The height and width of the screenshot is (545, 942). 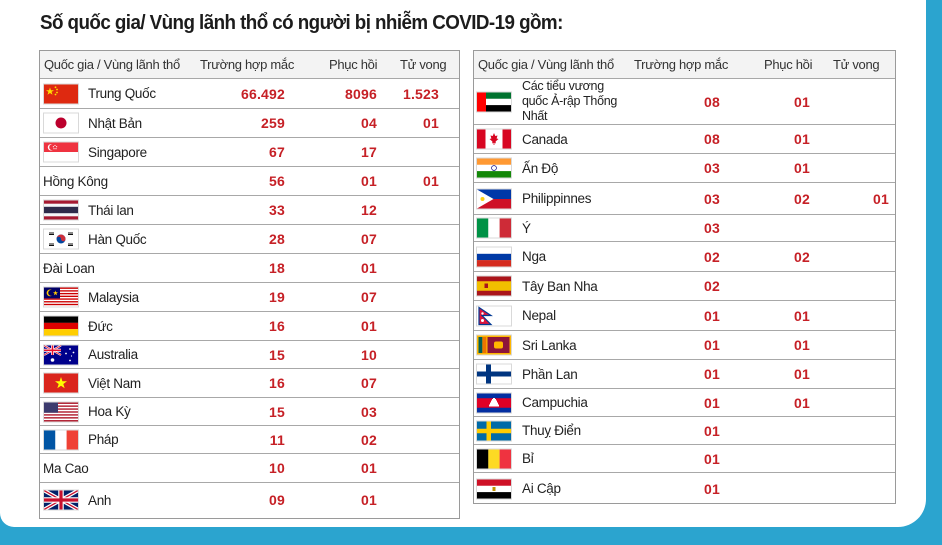 I want to click on country-name: Các tiểu vương quốc Ả-rập Thống Nhất, so click(x=570, y=101).